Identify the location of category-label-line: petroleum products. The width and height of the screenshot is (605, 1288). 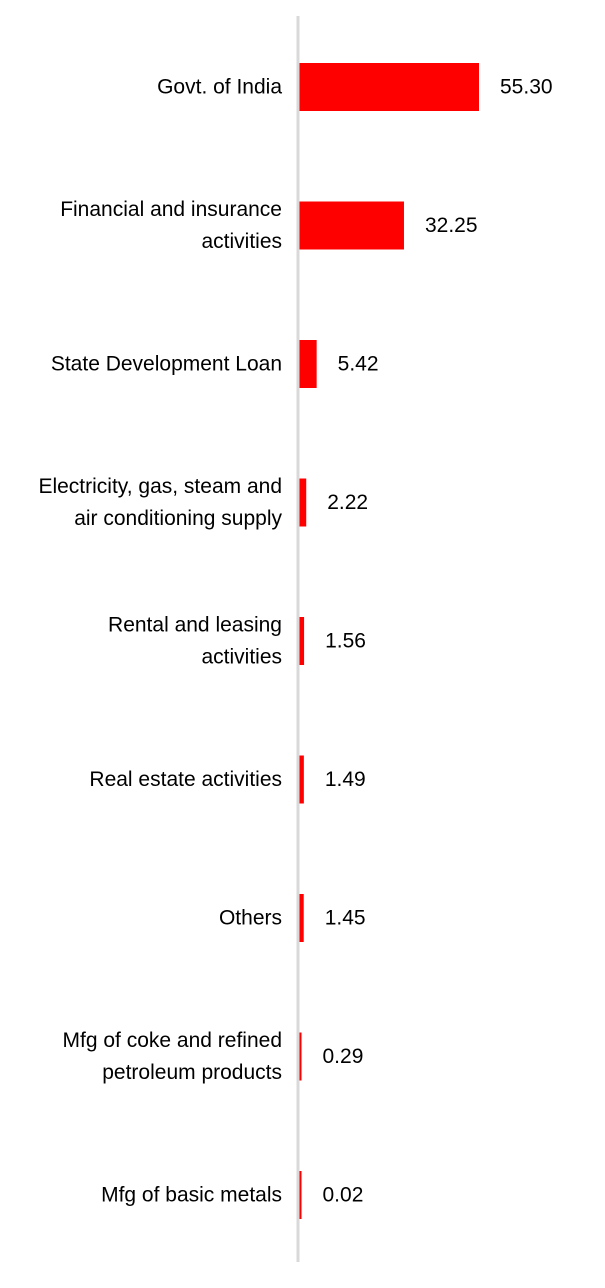
(192, 1072).